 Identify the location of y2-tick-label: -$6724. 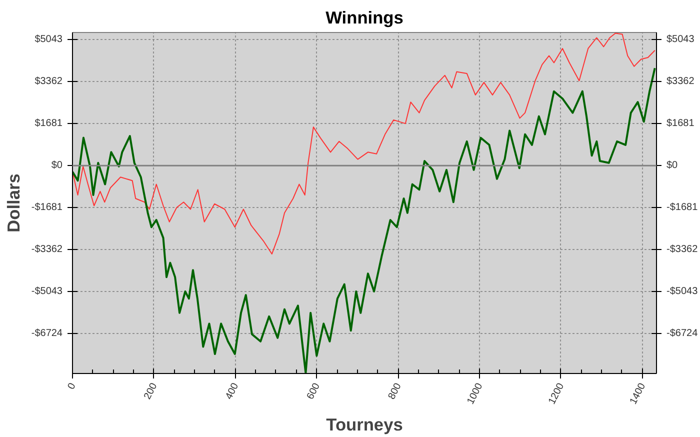
(682, 334).